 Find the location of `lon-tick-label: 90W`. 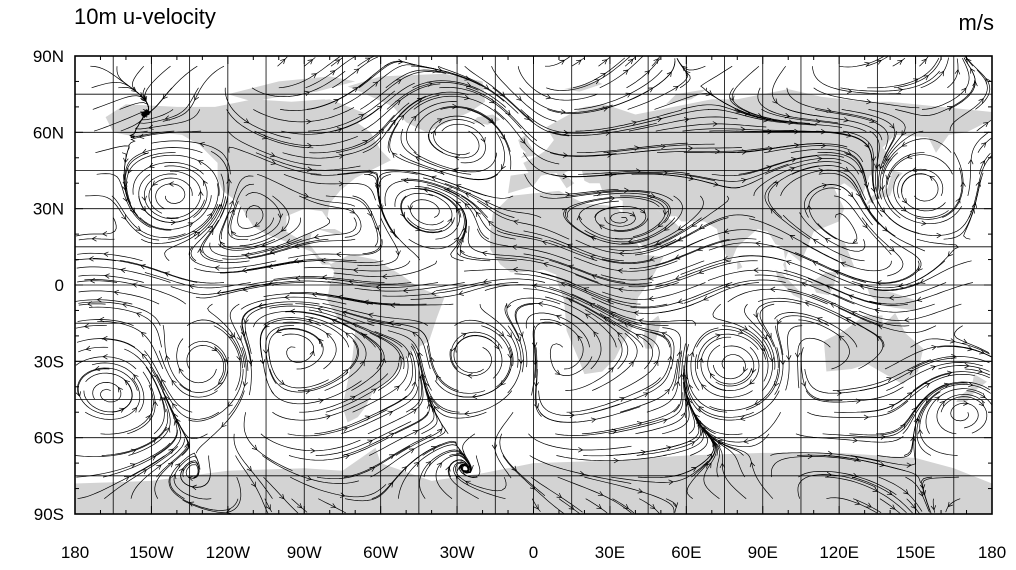

lon-tick-label: 90W is located at coordinates (304, 552).